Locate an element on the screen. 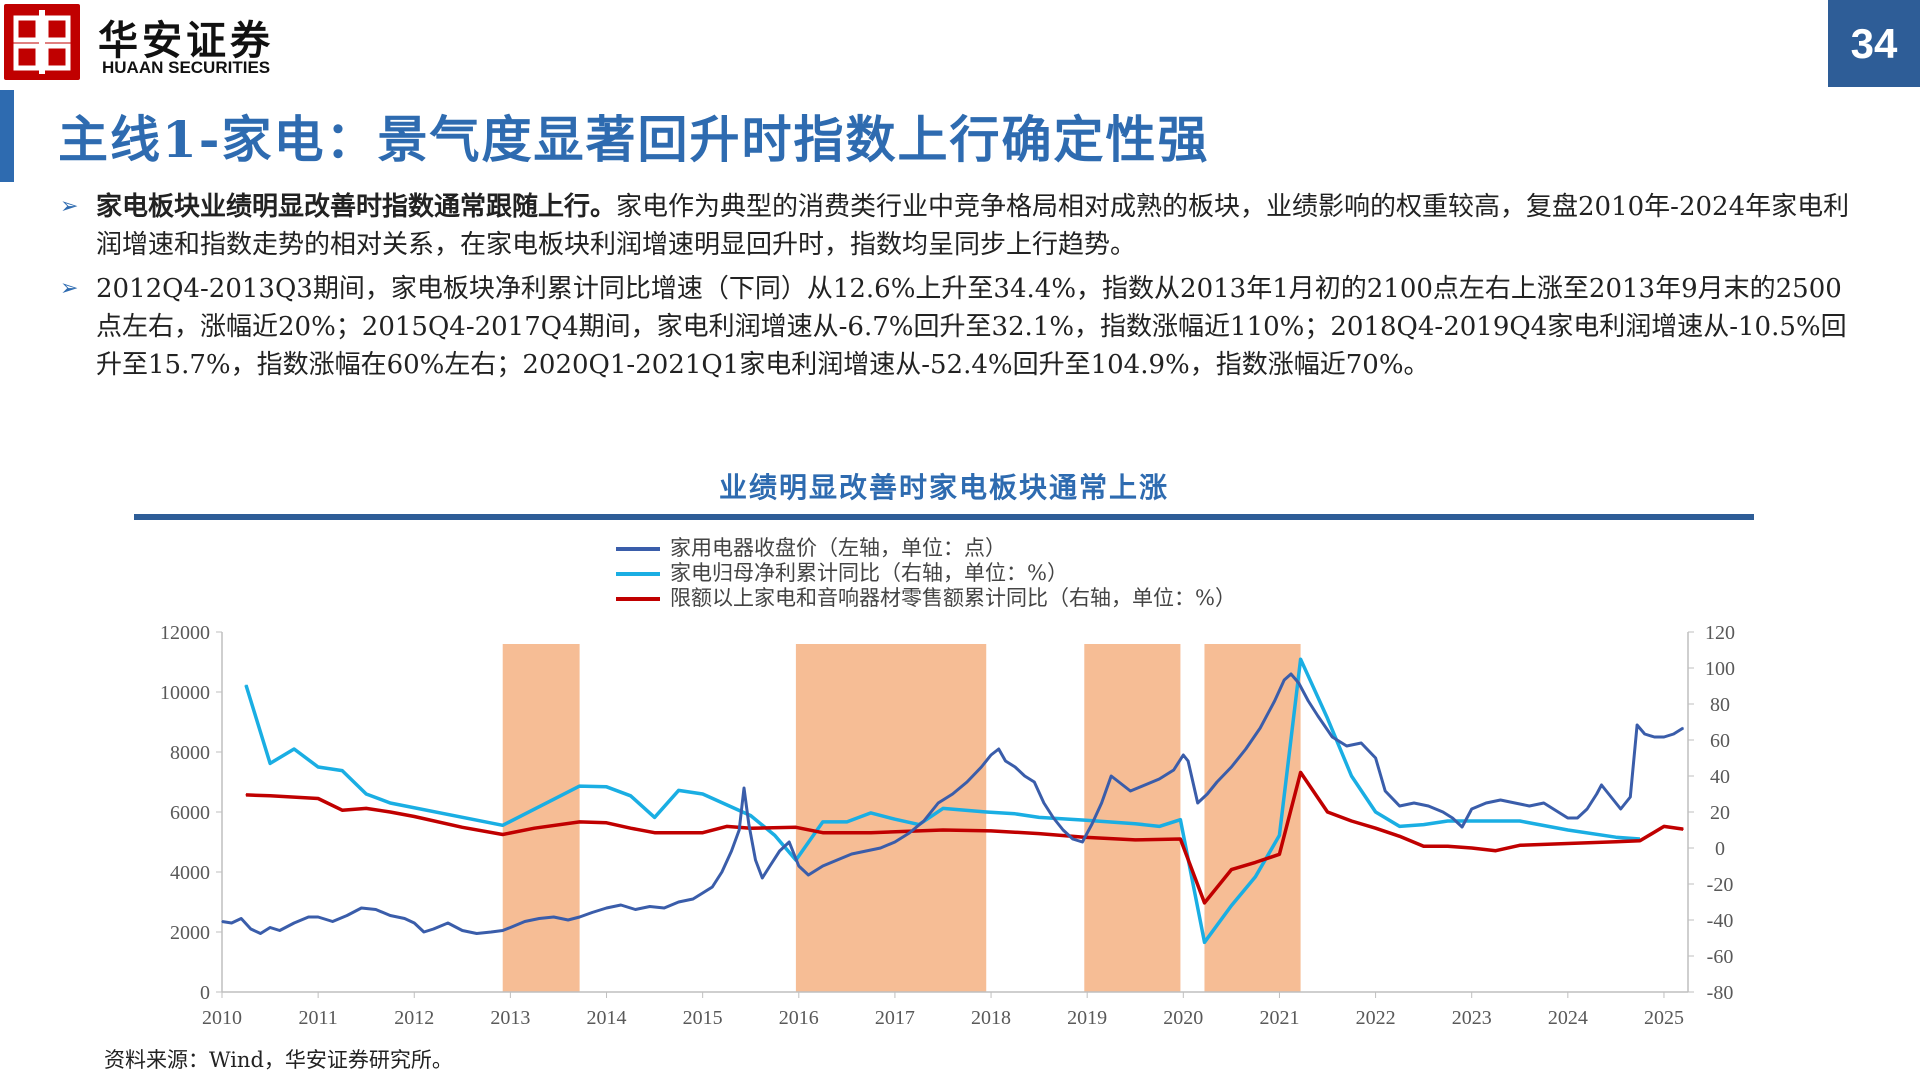  x-tick-label: 2015 is located at coordinates (703, 1018).